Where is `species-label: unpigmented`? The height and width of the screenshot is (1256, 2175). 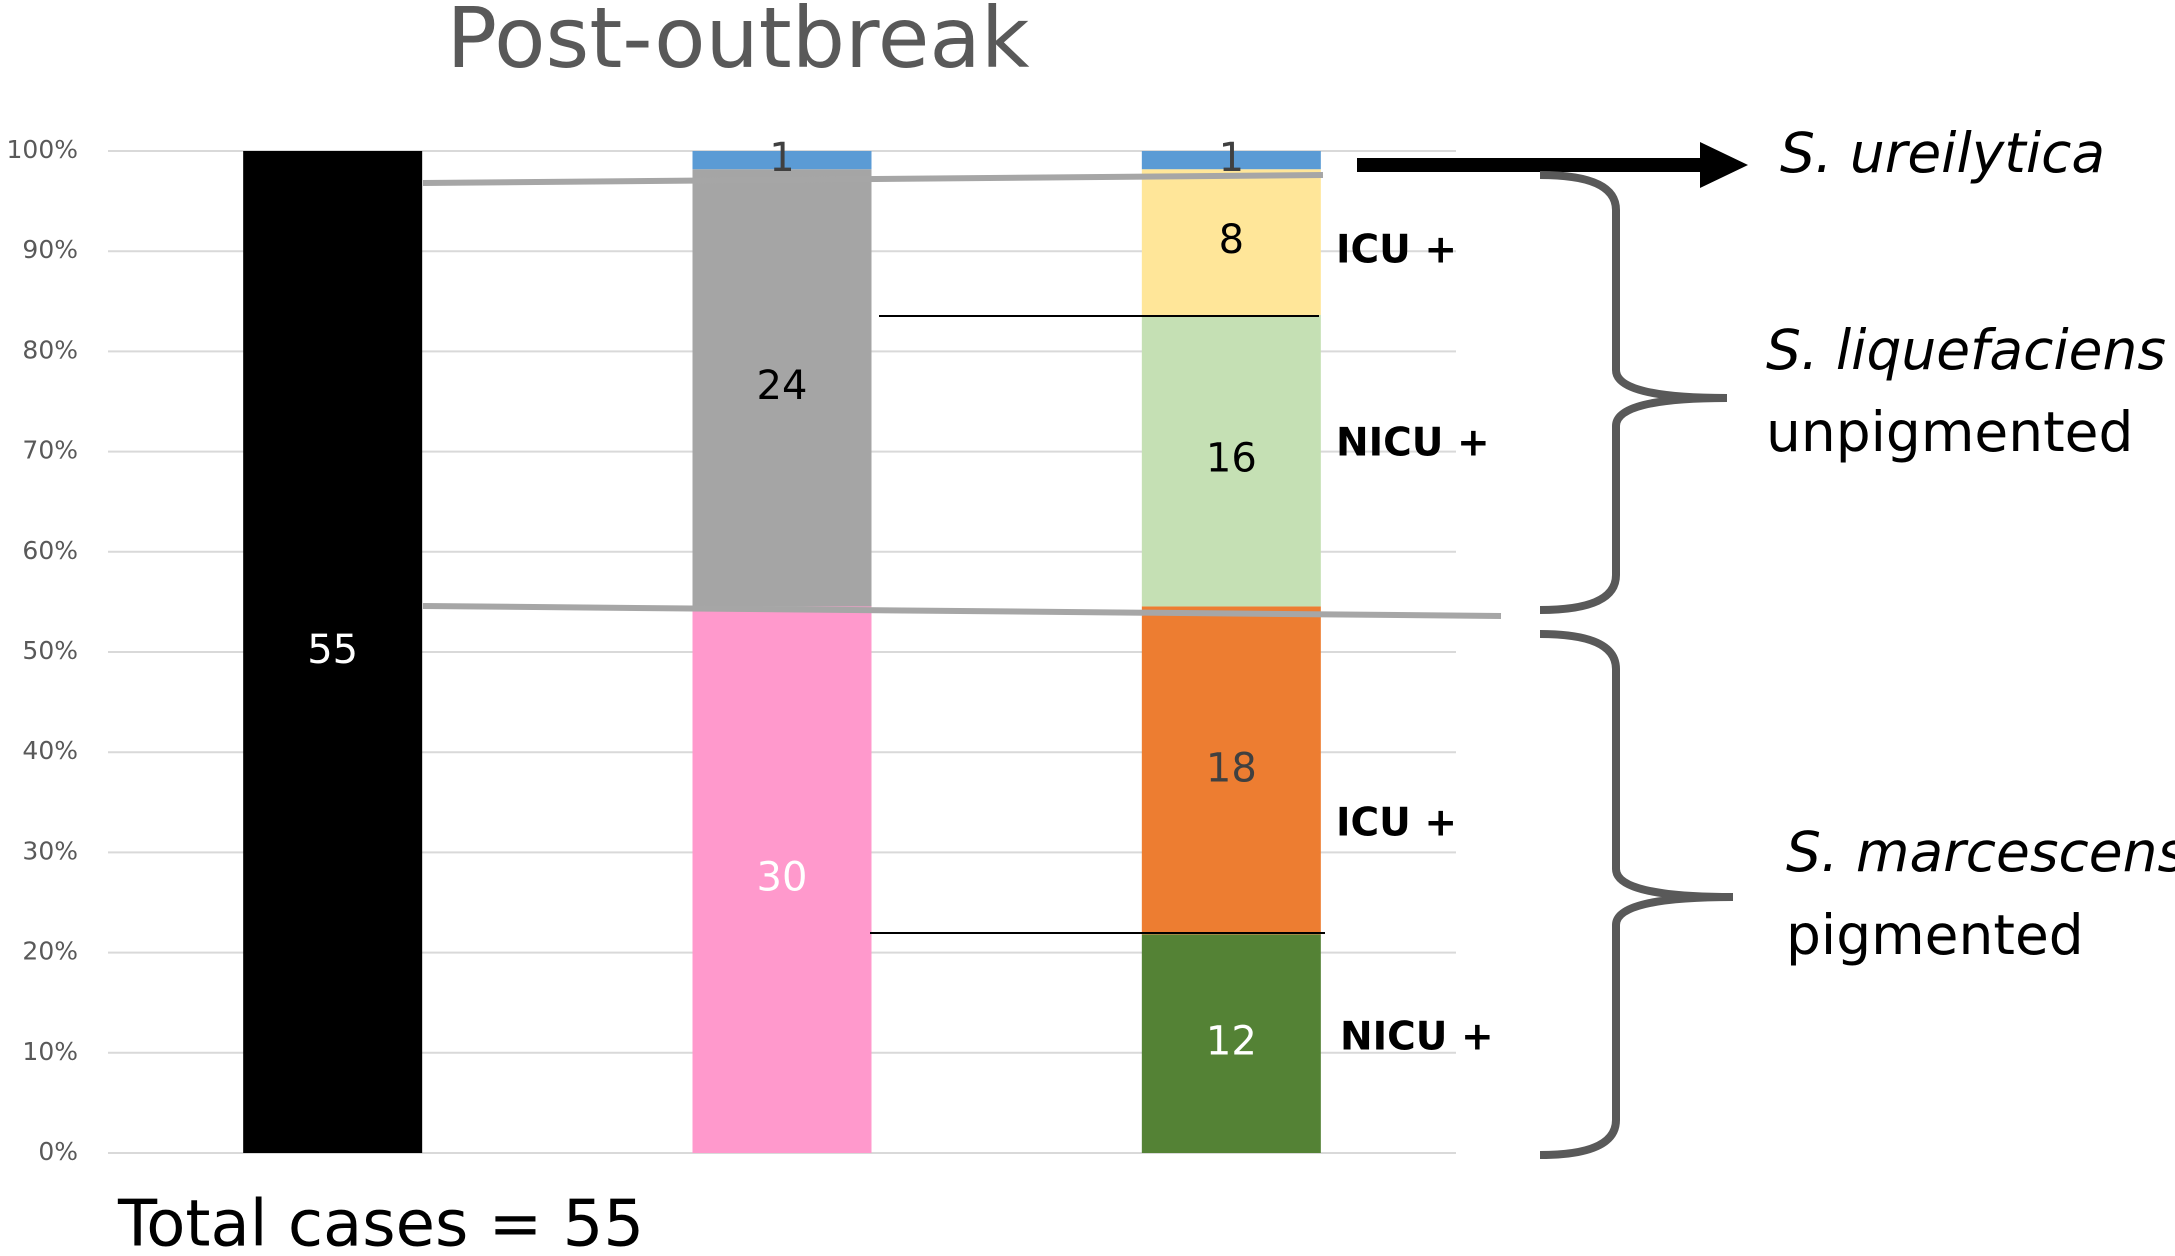 species-label: unpigmented is located at coordinates (1949, 432).